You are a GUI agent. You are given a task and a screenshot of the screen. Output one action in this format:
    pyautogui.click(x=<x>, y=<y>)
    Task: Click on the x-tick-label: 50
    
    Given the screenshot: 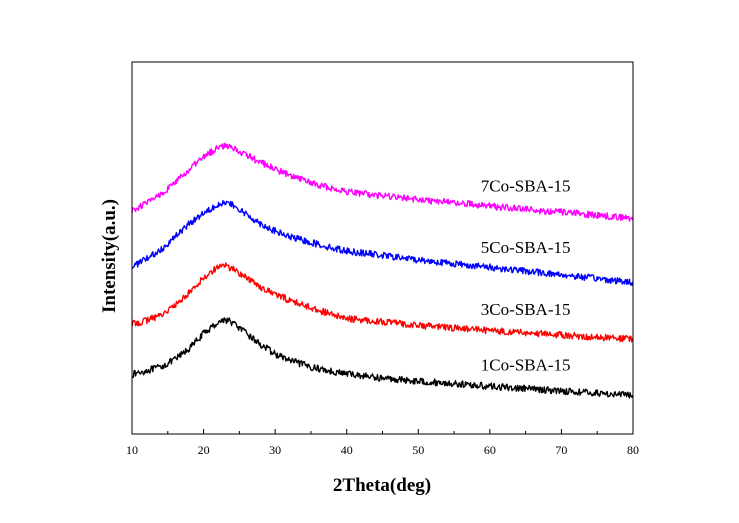 What is the action you would take?
    pyautogui.click(x=418, y=450)
    